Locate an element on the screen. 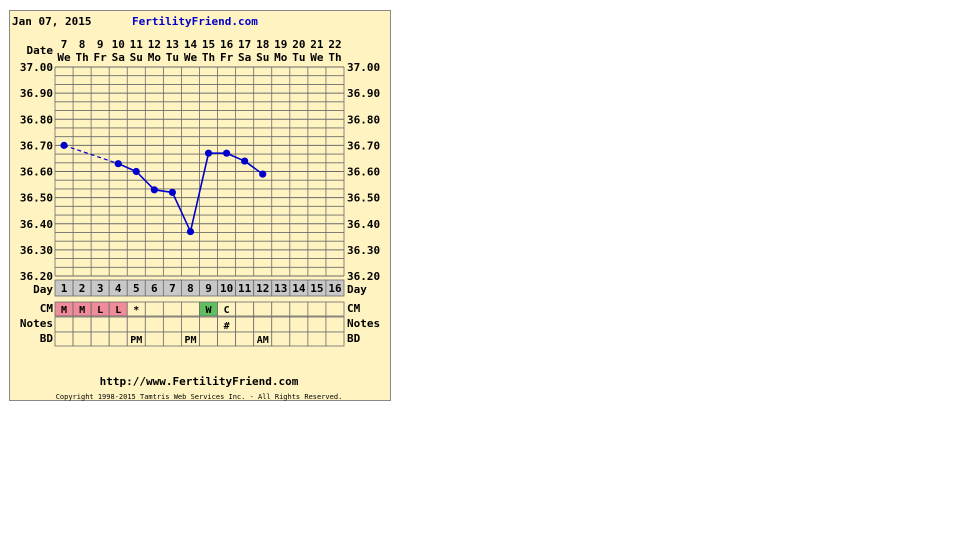 The height and width of the screenshot is (540, 960). date-label: 17 is located at coordinates (244, 44).